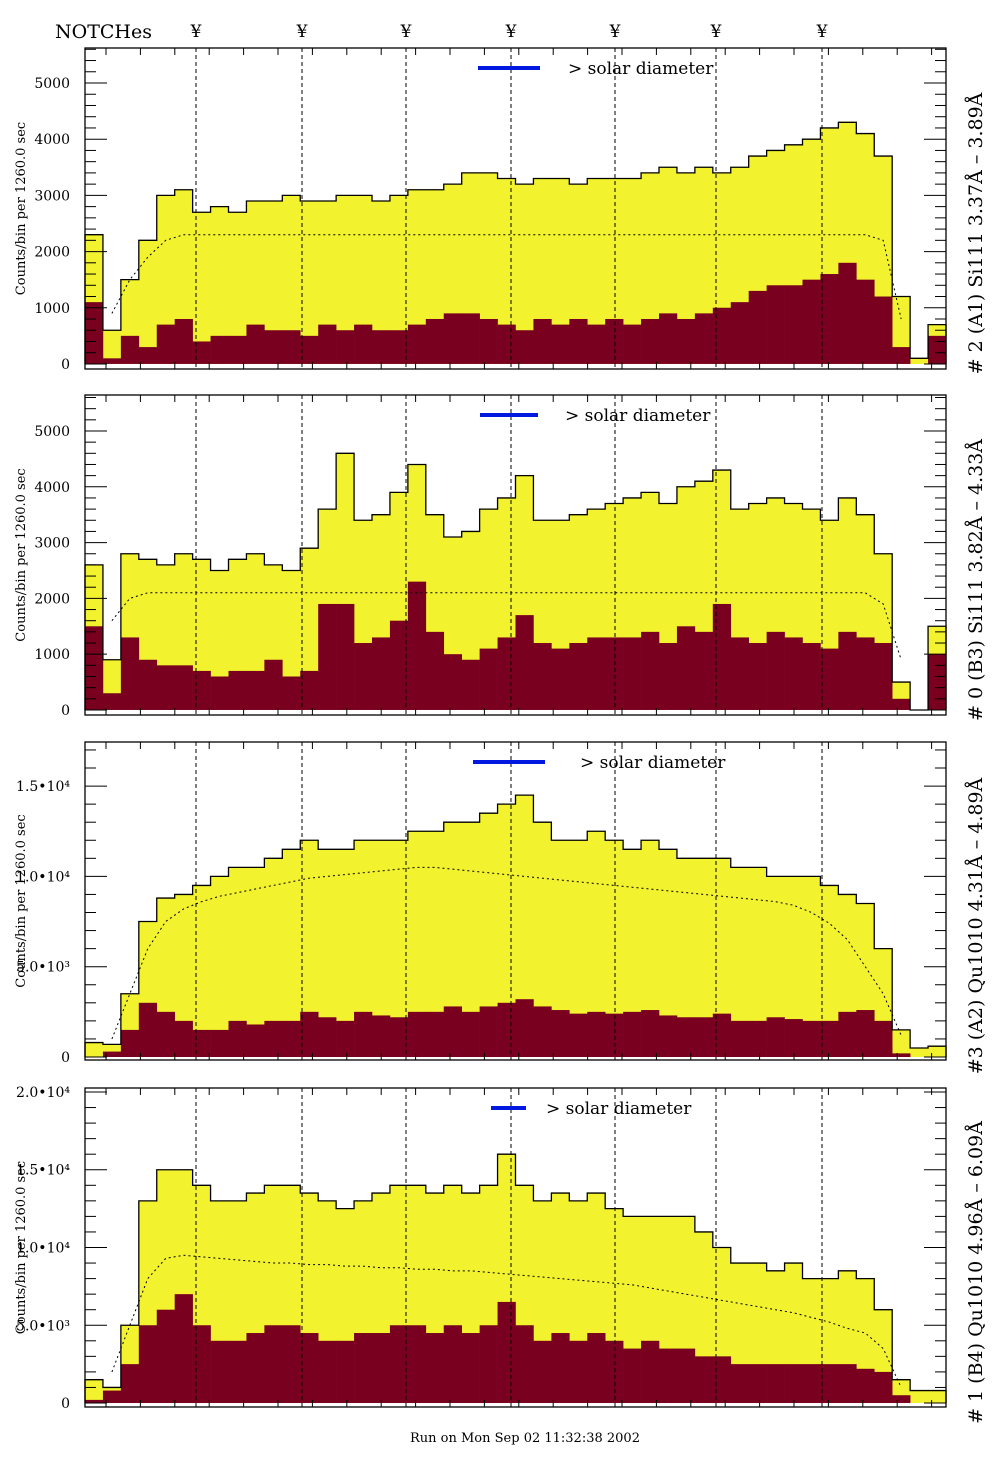 This screenshot has height=1476, width=1004. What do you see at coordinates (103, 32) in the screenshot?
I see `notches-label: NOTCHes` at bounding box center [103, 32].